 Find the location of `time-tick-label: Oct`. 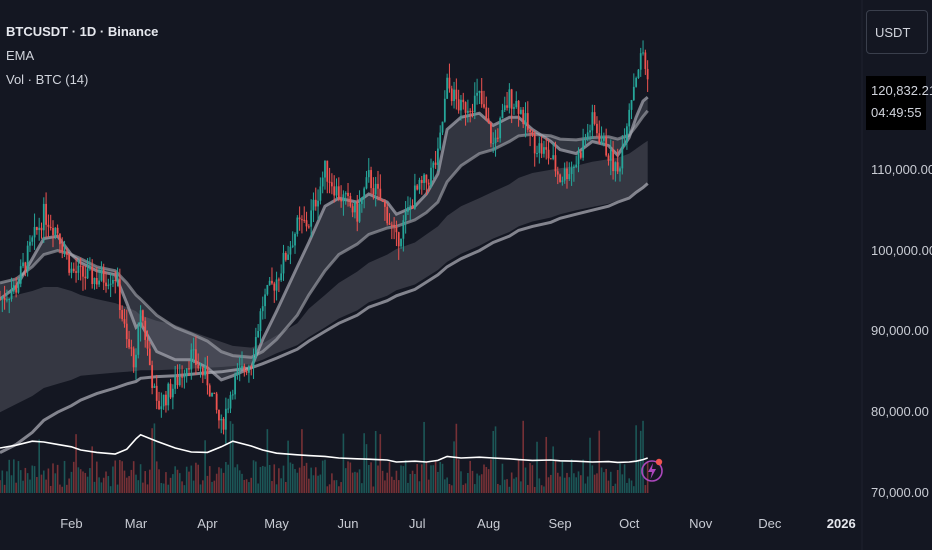

time-tick-label: Oct is located at coordinates (629, 523).